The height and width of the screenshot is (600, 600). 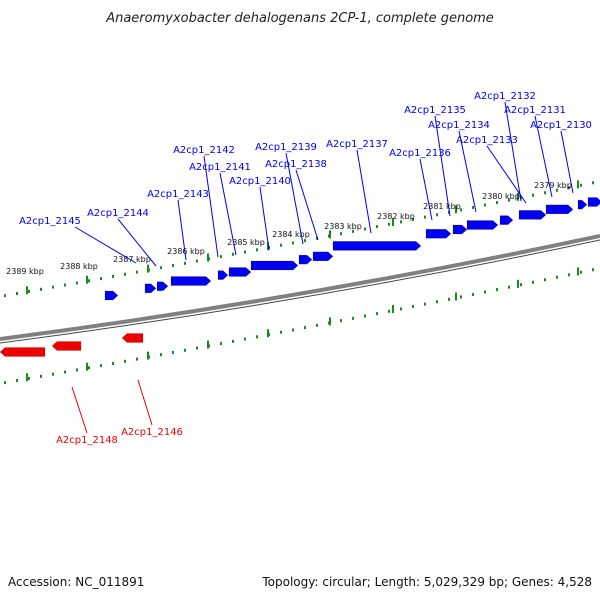 What do you see at coordinates (487, 140) in the screenshot?
I see `forward-gene-label: A2cp1_2133` at bounding box center [487, 140].